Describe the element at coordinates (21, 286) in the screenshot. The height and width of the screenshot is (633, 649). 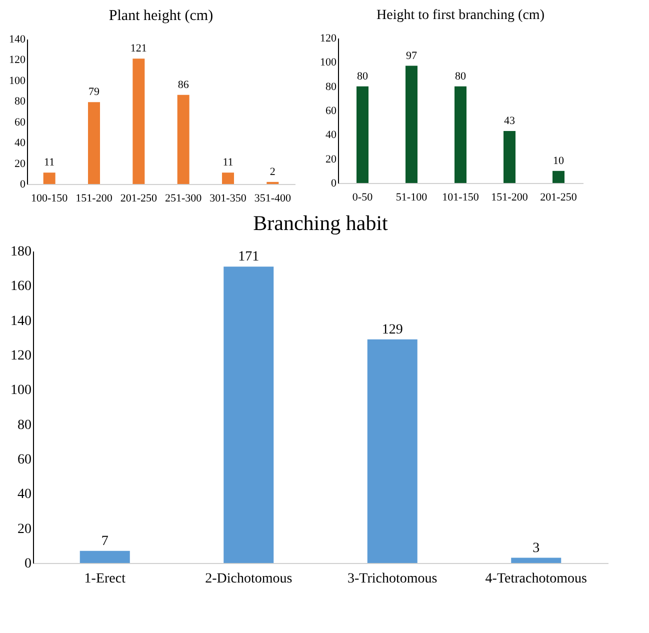
I see `y-tick-label: 160` at that location.